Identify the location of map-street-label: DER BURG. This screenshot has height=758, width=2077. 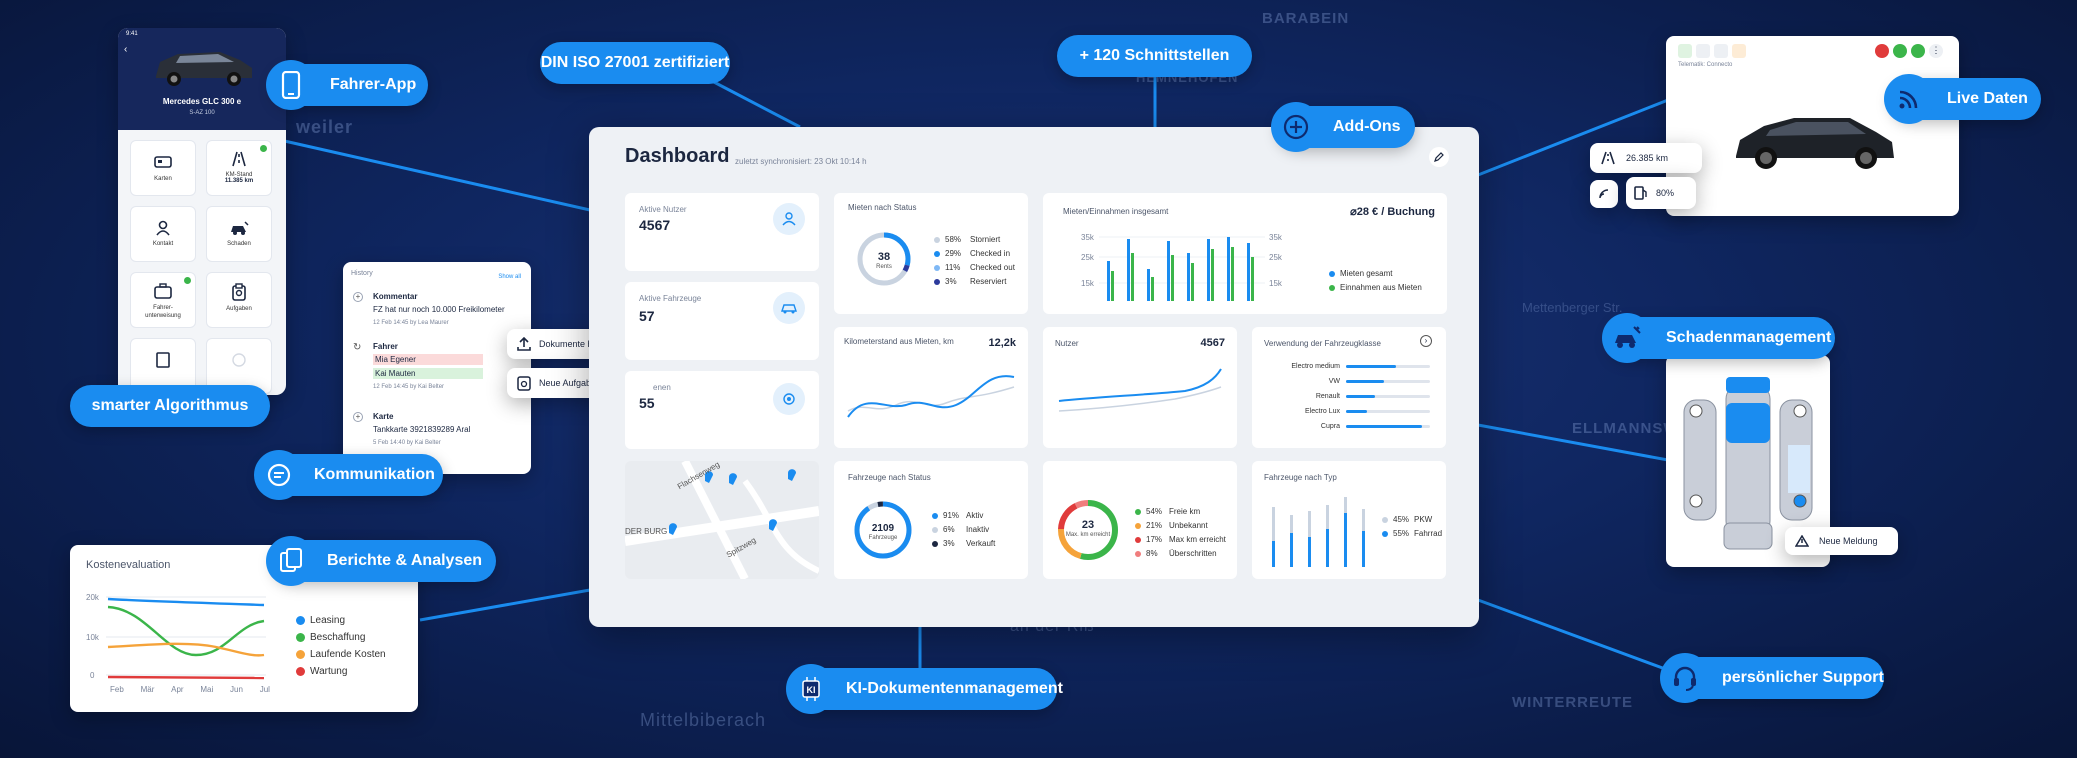
(646, 531).